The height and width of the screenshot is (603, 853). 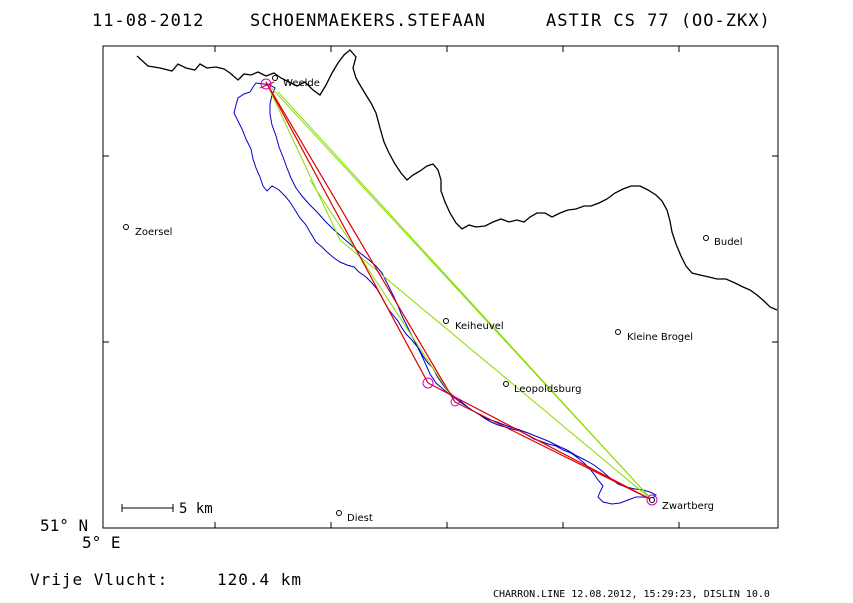 I want to click on place-label-weelde: Weelde, so click(x=301, y=83).